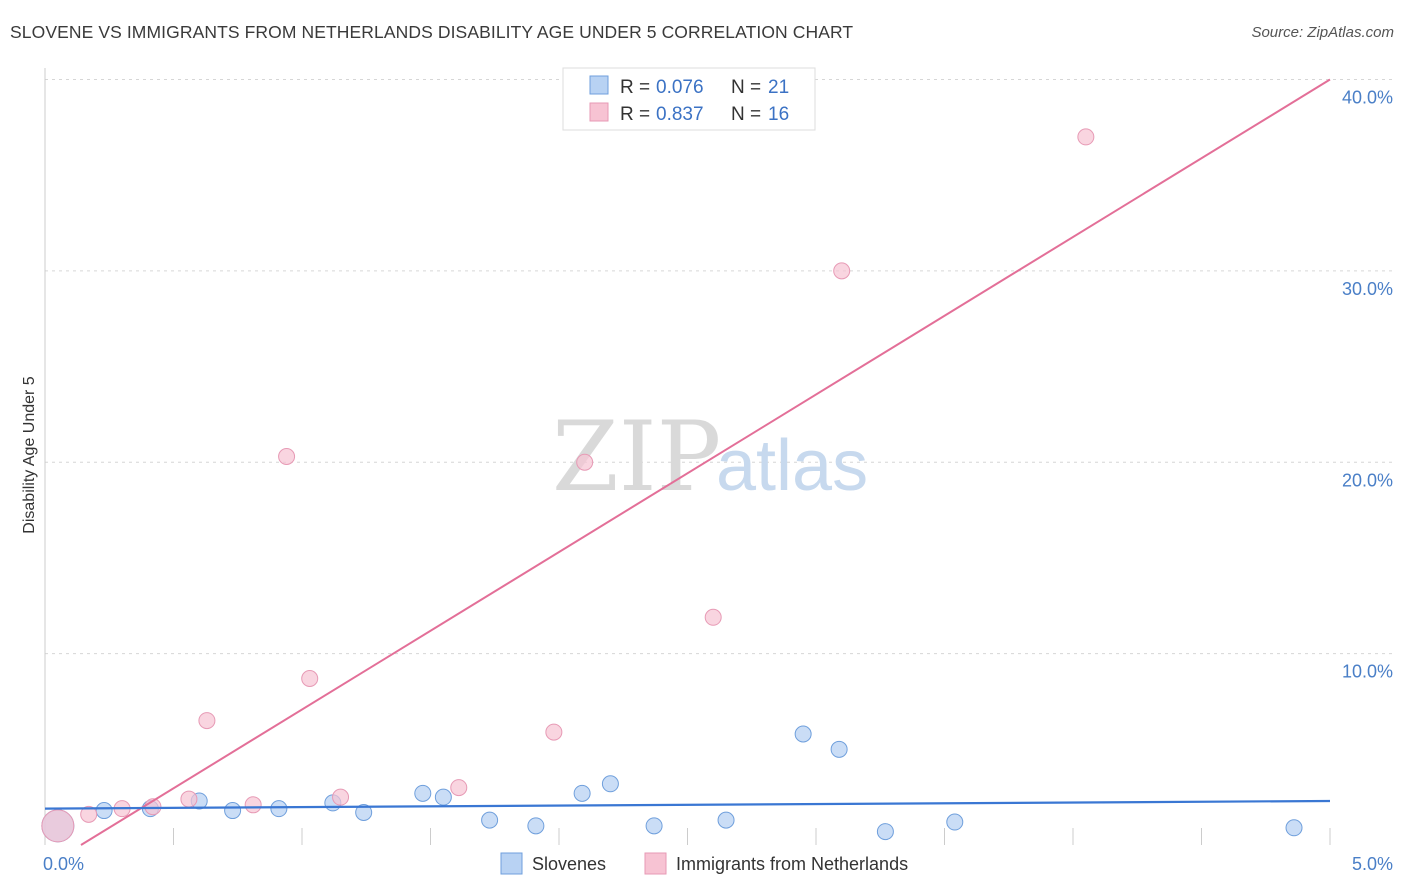 Image resolution: width=1406 pixels, height=892 pixels. What do you see at coordinates (635, 87) in the screenshot?
I see `stats-legend-r-label-1: R =` at bounding box center [635, 87].